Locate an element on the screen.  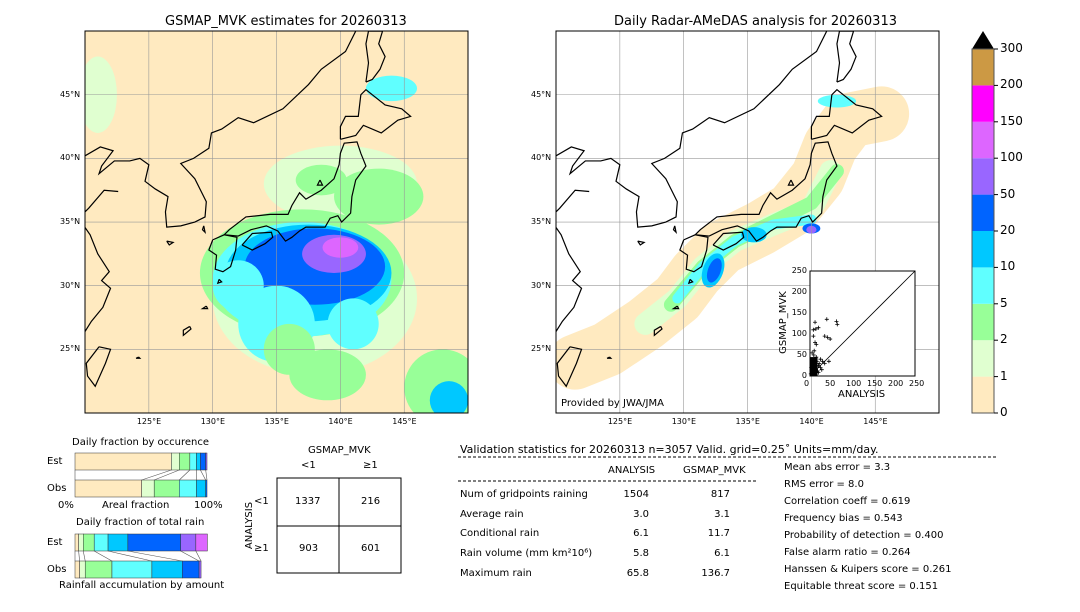
stats-row-analysis: 3.0 is located at coordinates (641, 514).